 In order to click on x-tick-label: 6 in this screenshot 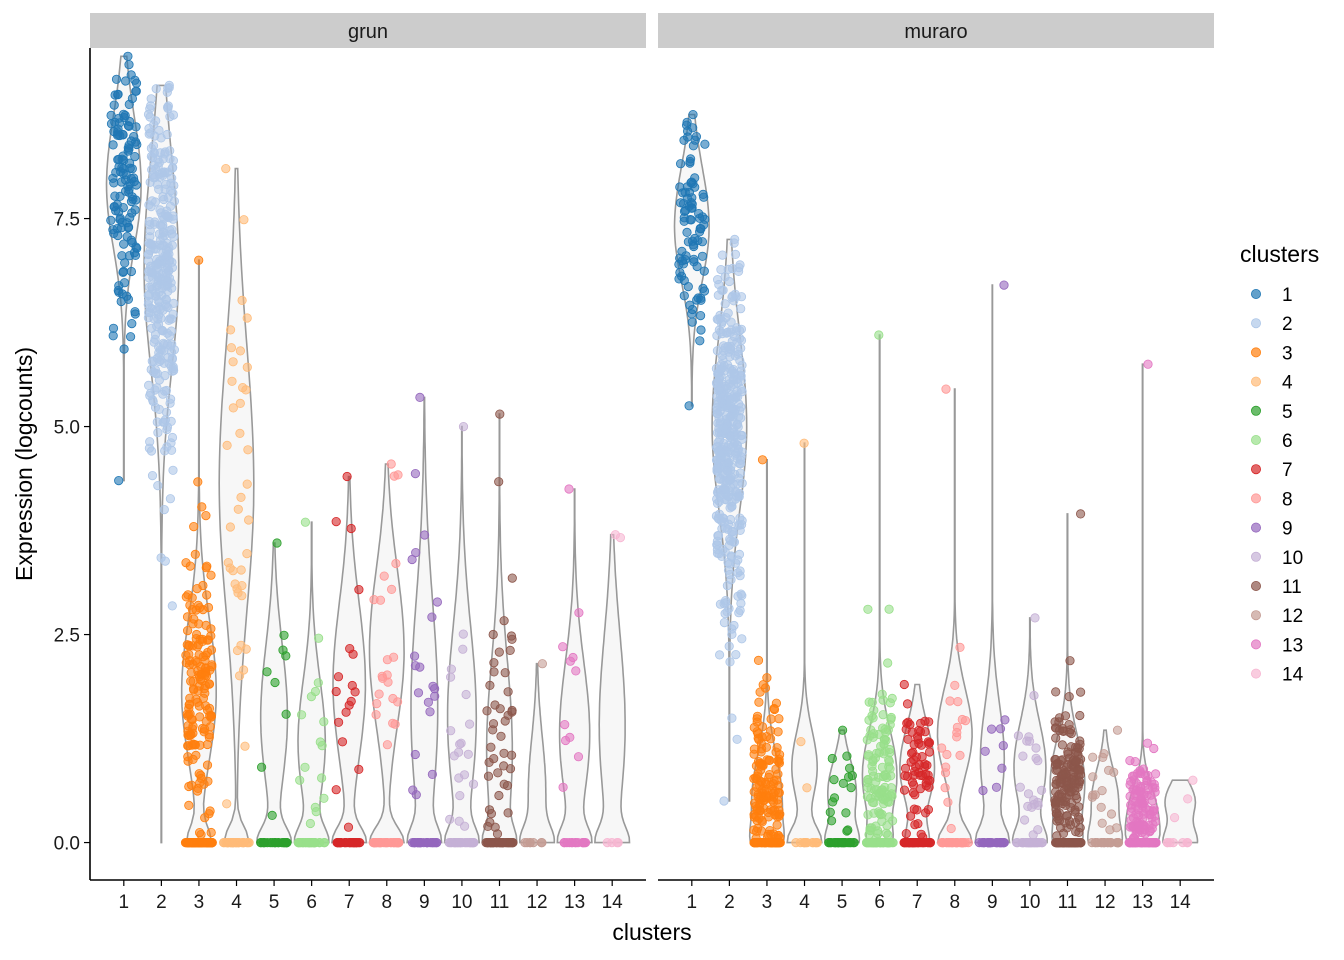, I will do `click(879, 902)`.